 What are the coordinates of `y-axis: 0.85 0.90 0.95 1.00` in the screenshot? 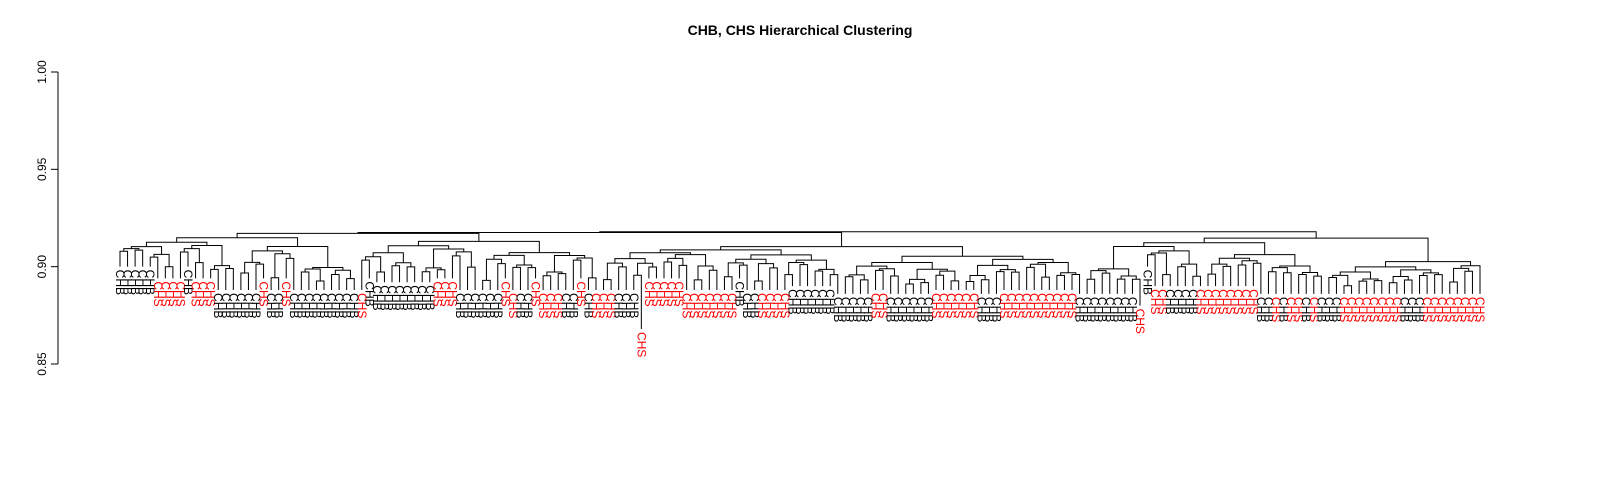 It's located at (47, 218).